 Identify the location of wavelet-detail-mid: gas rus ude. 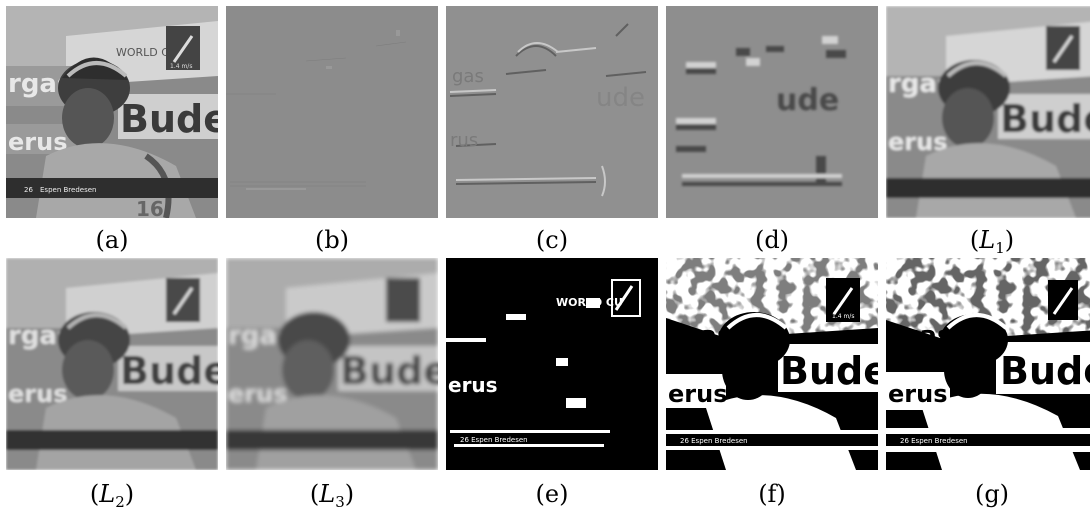
(552, 112).